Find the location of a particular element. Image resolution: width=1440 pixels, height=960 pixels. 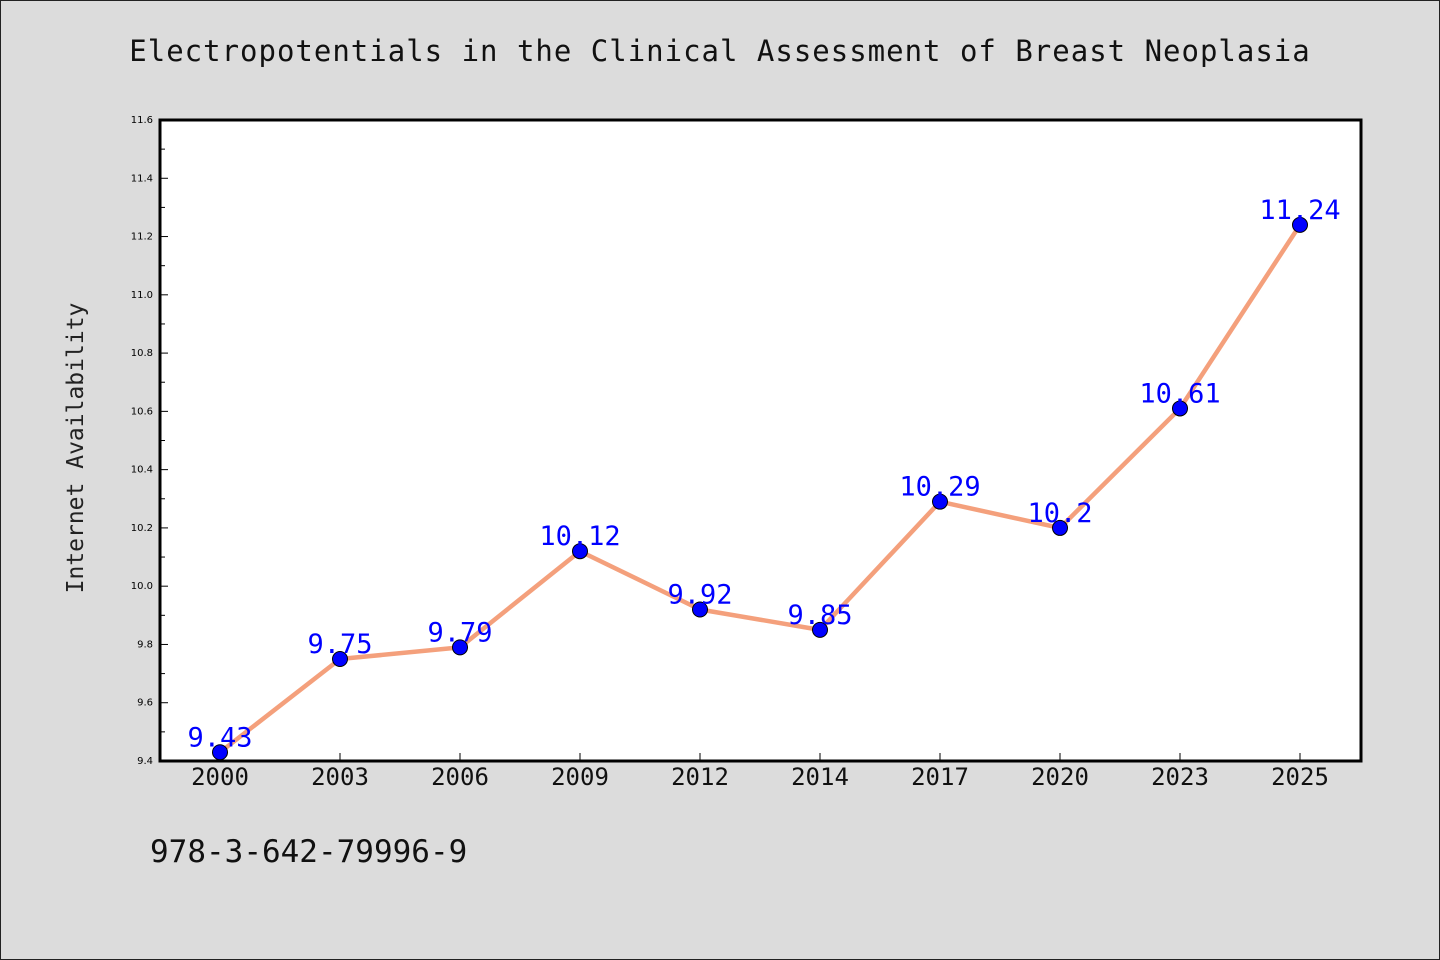

x-tick-label: 2006 is located at coordinates (460, 777).